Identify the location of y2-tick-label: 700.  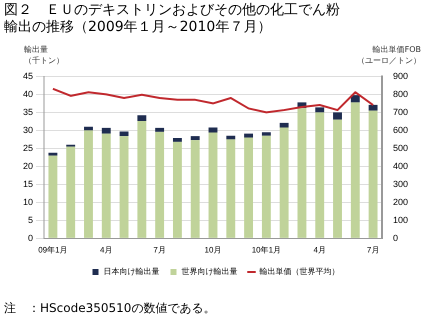
(400, 111).